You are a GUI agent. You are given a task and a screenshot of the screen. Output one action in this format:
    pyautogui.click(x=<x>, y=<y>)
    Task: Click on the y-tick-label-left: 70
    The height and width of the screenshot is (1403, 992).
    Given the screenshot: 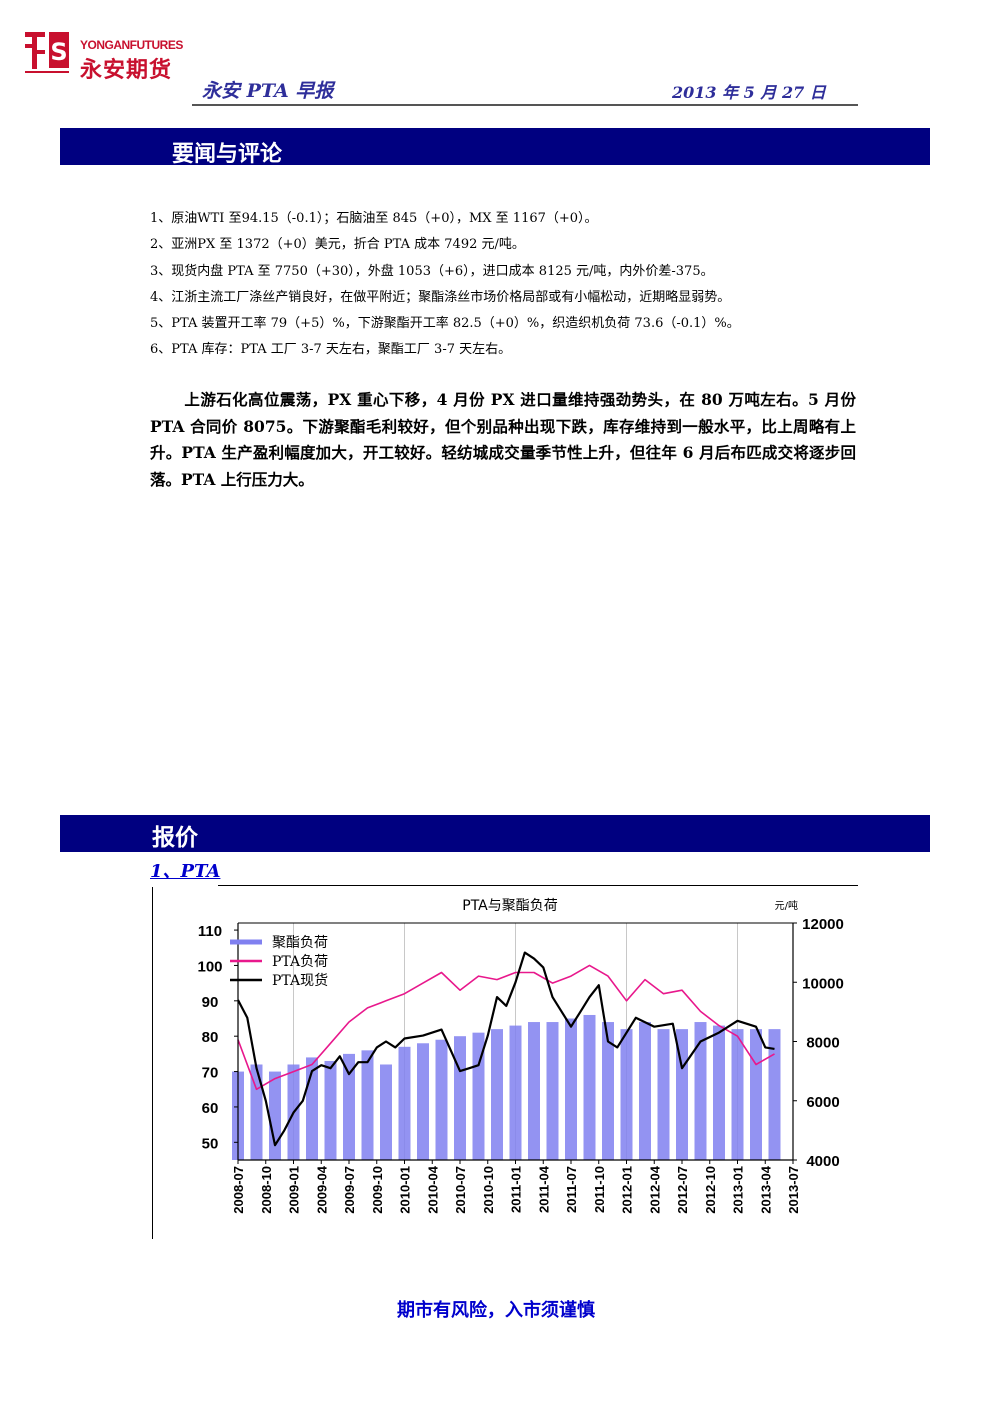 What is the action you would take?
    pyautogui.click(x=210, y=1073)
    